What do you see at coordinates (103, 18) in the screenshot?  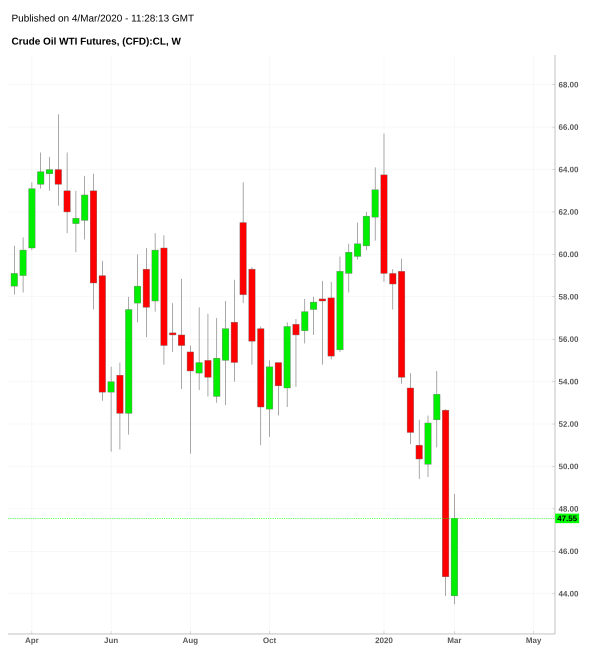 I see `text: Published on 4/Mar/2020 - 11:28:13 GMT` at bounding box center [103, 18].